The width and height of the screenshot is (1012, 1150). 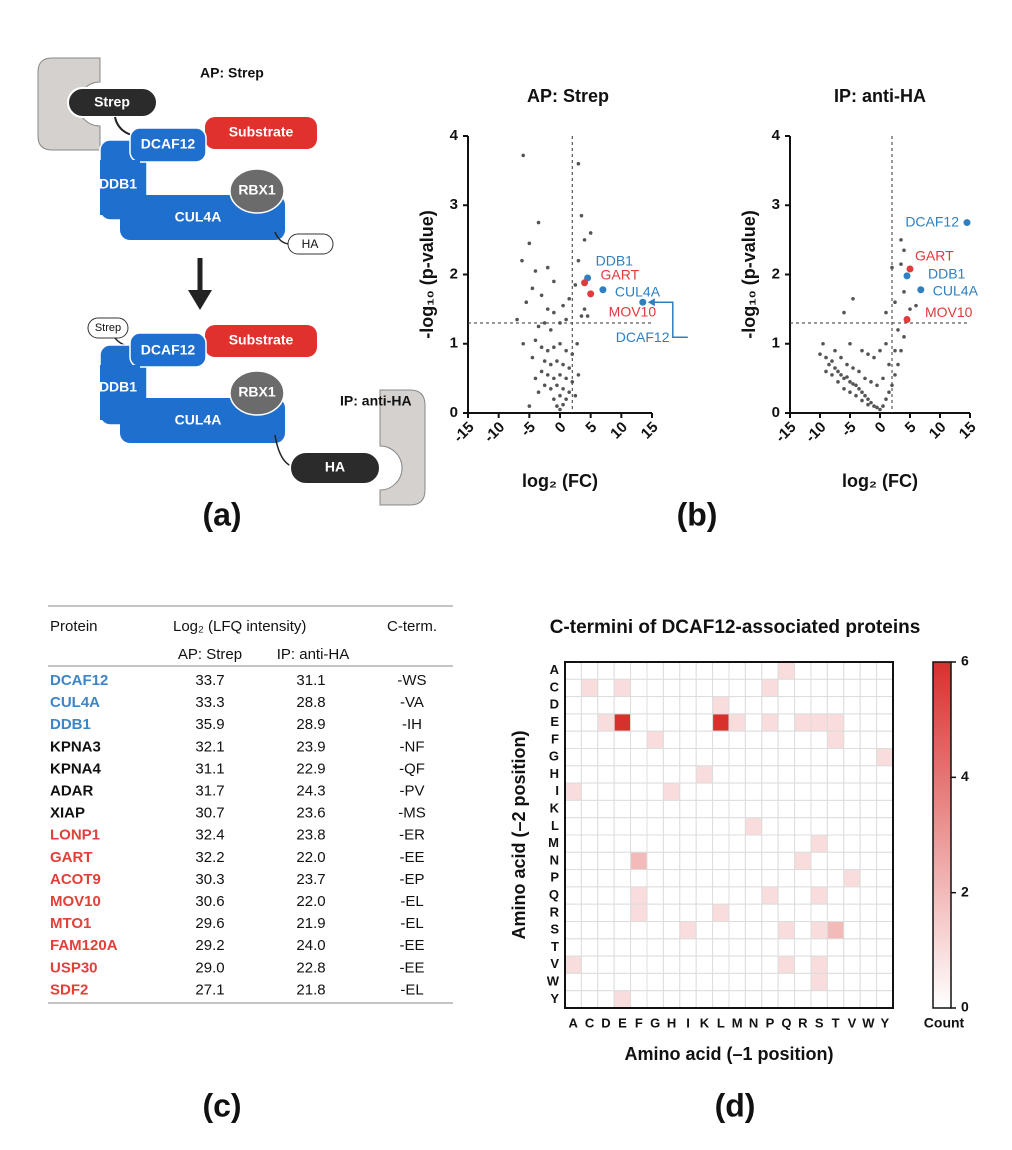 I want to click on chart-title: IP: anti-HA, so click(x=880, y=96).